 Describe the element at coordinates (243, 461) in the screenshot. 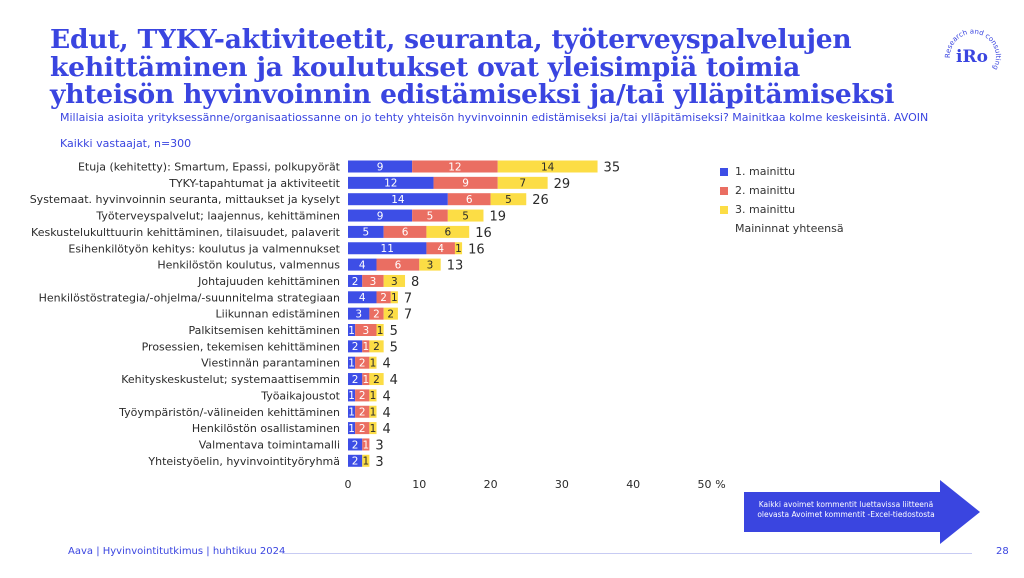

I see `category-label: Yhteistyöelin, hyvinvointityöryhmä` at that location.